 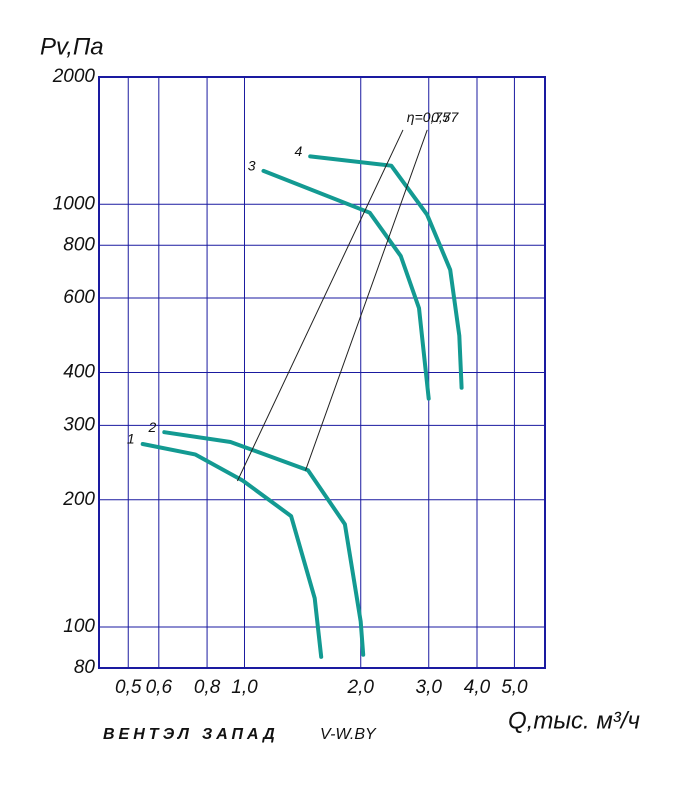 What do you see at coordinates (79, 372) in the screenshot?
I see `y-tick-label: 400` at bounding box center [79, 372].